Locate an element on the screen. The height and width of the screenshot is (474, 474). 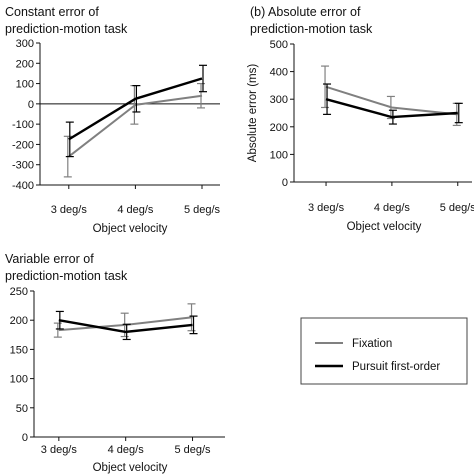
chart-title-line: (b) Absolute error of is located at coordinates (305, 12).